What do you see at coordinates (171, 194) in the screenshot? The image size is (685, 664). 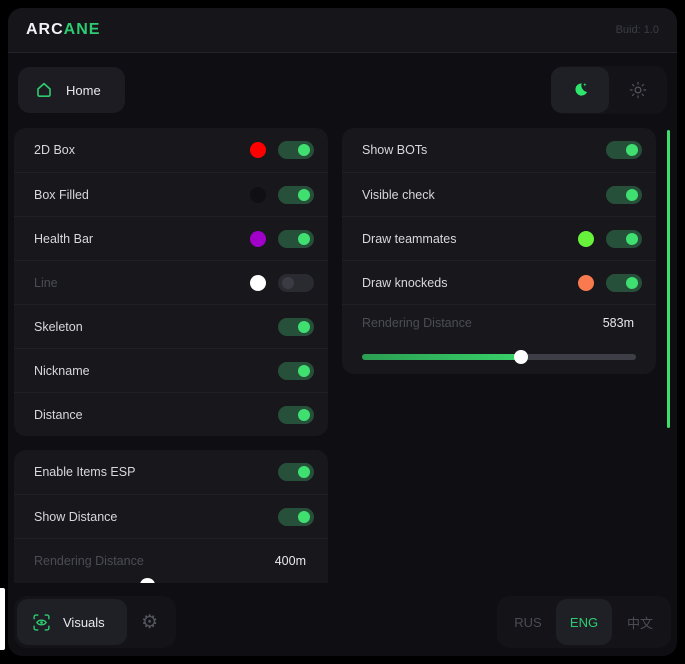 I see `setting-row-box-filled: Box Filled` at bounding box center [171, 194].